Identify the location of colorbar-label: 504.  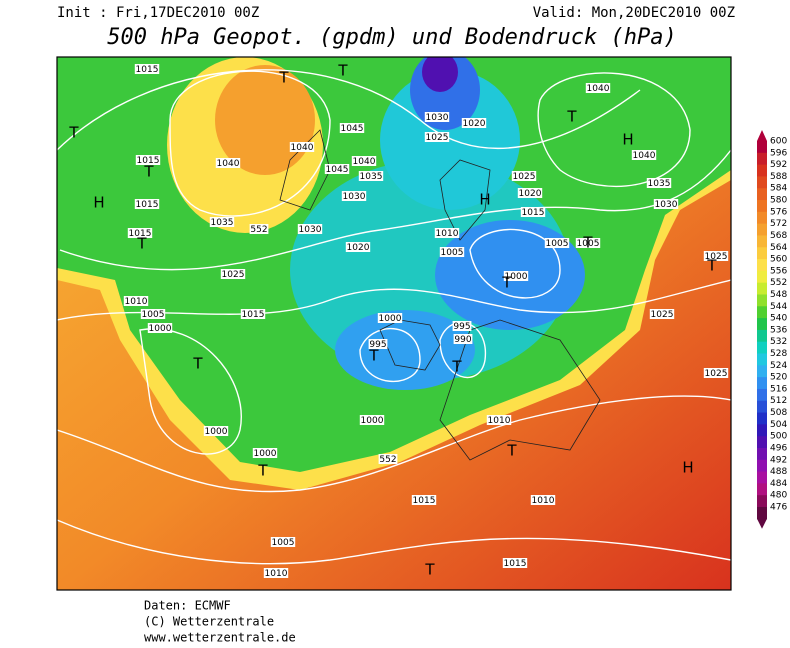
(778, 425).